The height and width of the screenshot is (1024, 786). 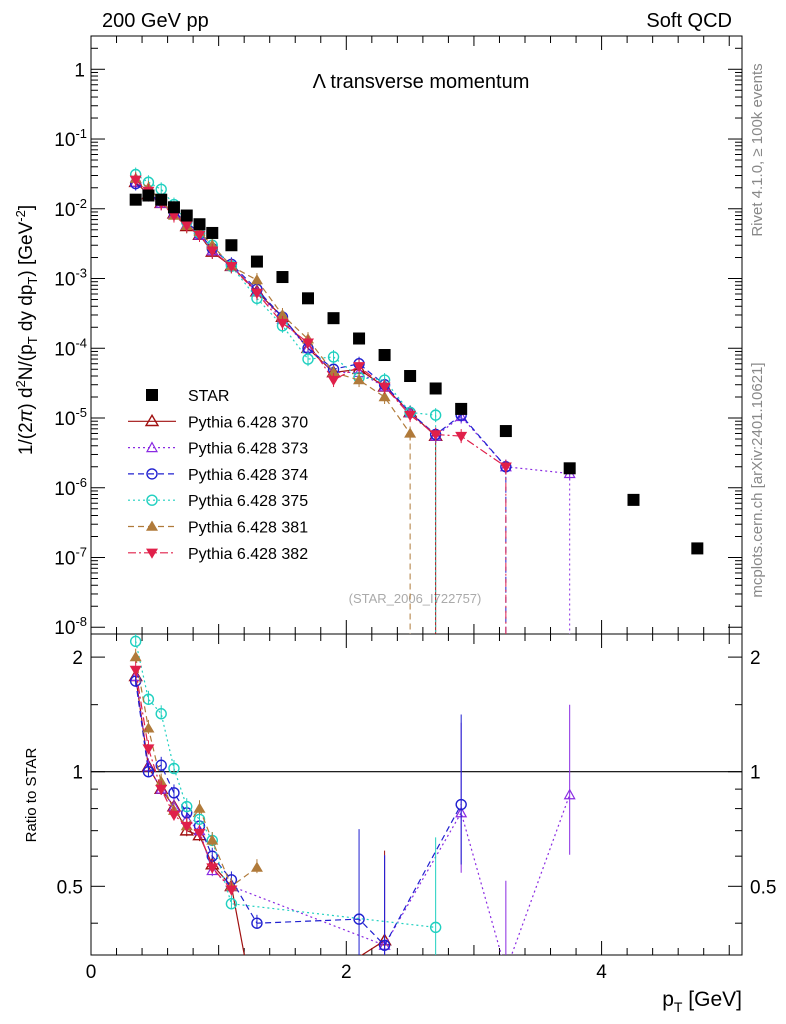 I want to click on header-category-label: Soft QCD, so click(x=689, y=21).